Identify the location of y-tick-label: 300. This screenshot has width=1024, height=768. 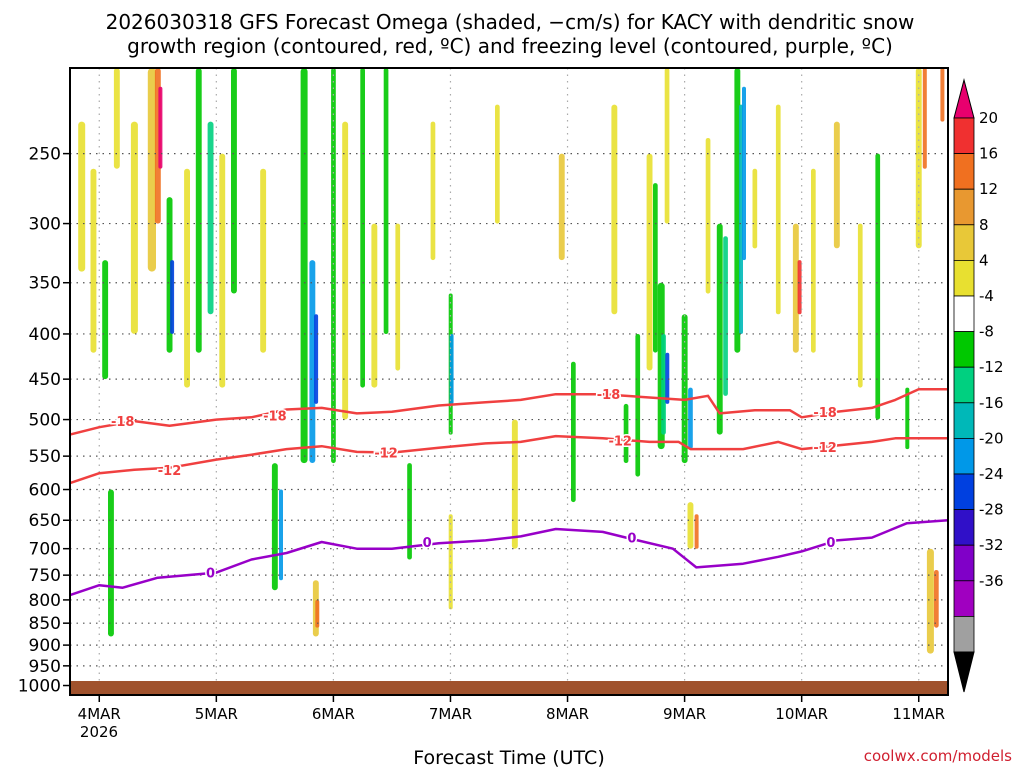
(45, 225).